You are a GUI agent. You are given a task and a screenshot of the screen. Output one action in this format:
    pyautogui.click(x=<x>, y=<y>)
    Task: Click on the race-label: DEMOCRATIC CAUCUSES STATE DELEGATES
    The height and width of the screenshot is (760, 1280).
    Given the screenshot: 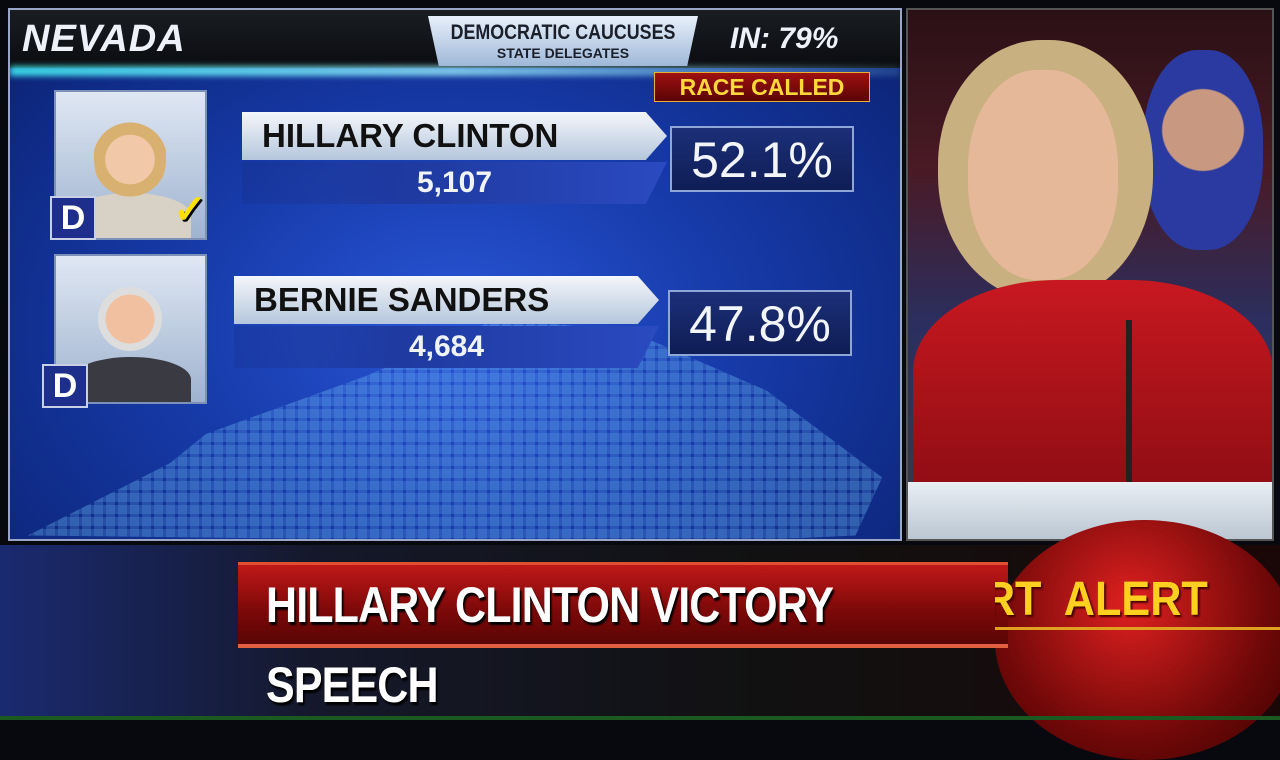 What is the action you would take?
    pyautogui.click(x=563, y=41)
    